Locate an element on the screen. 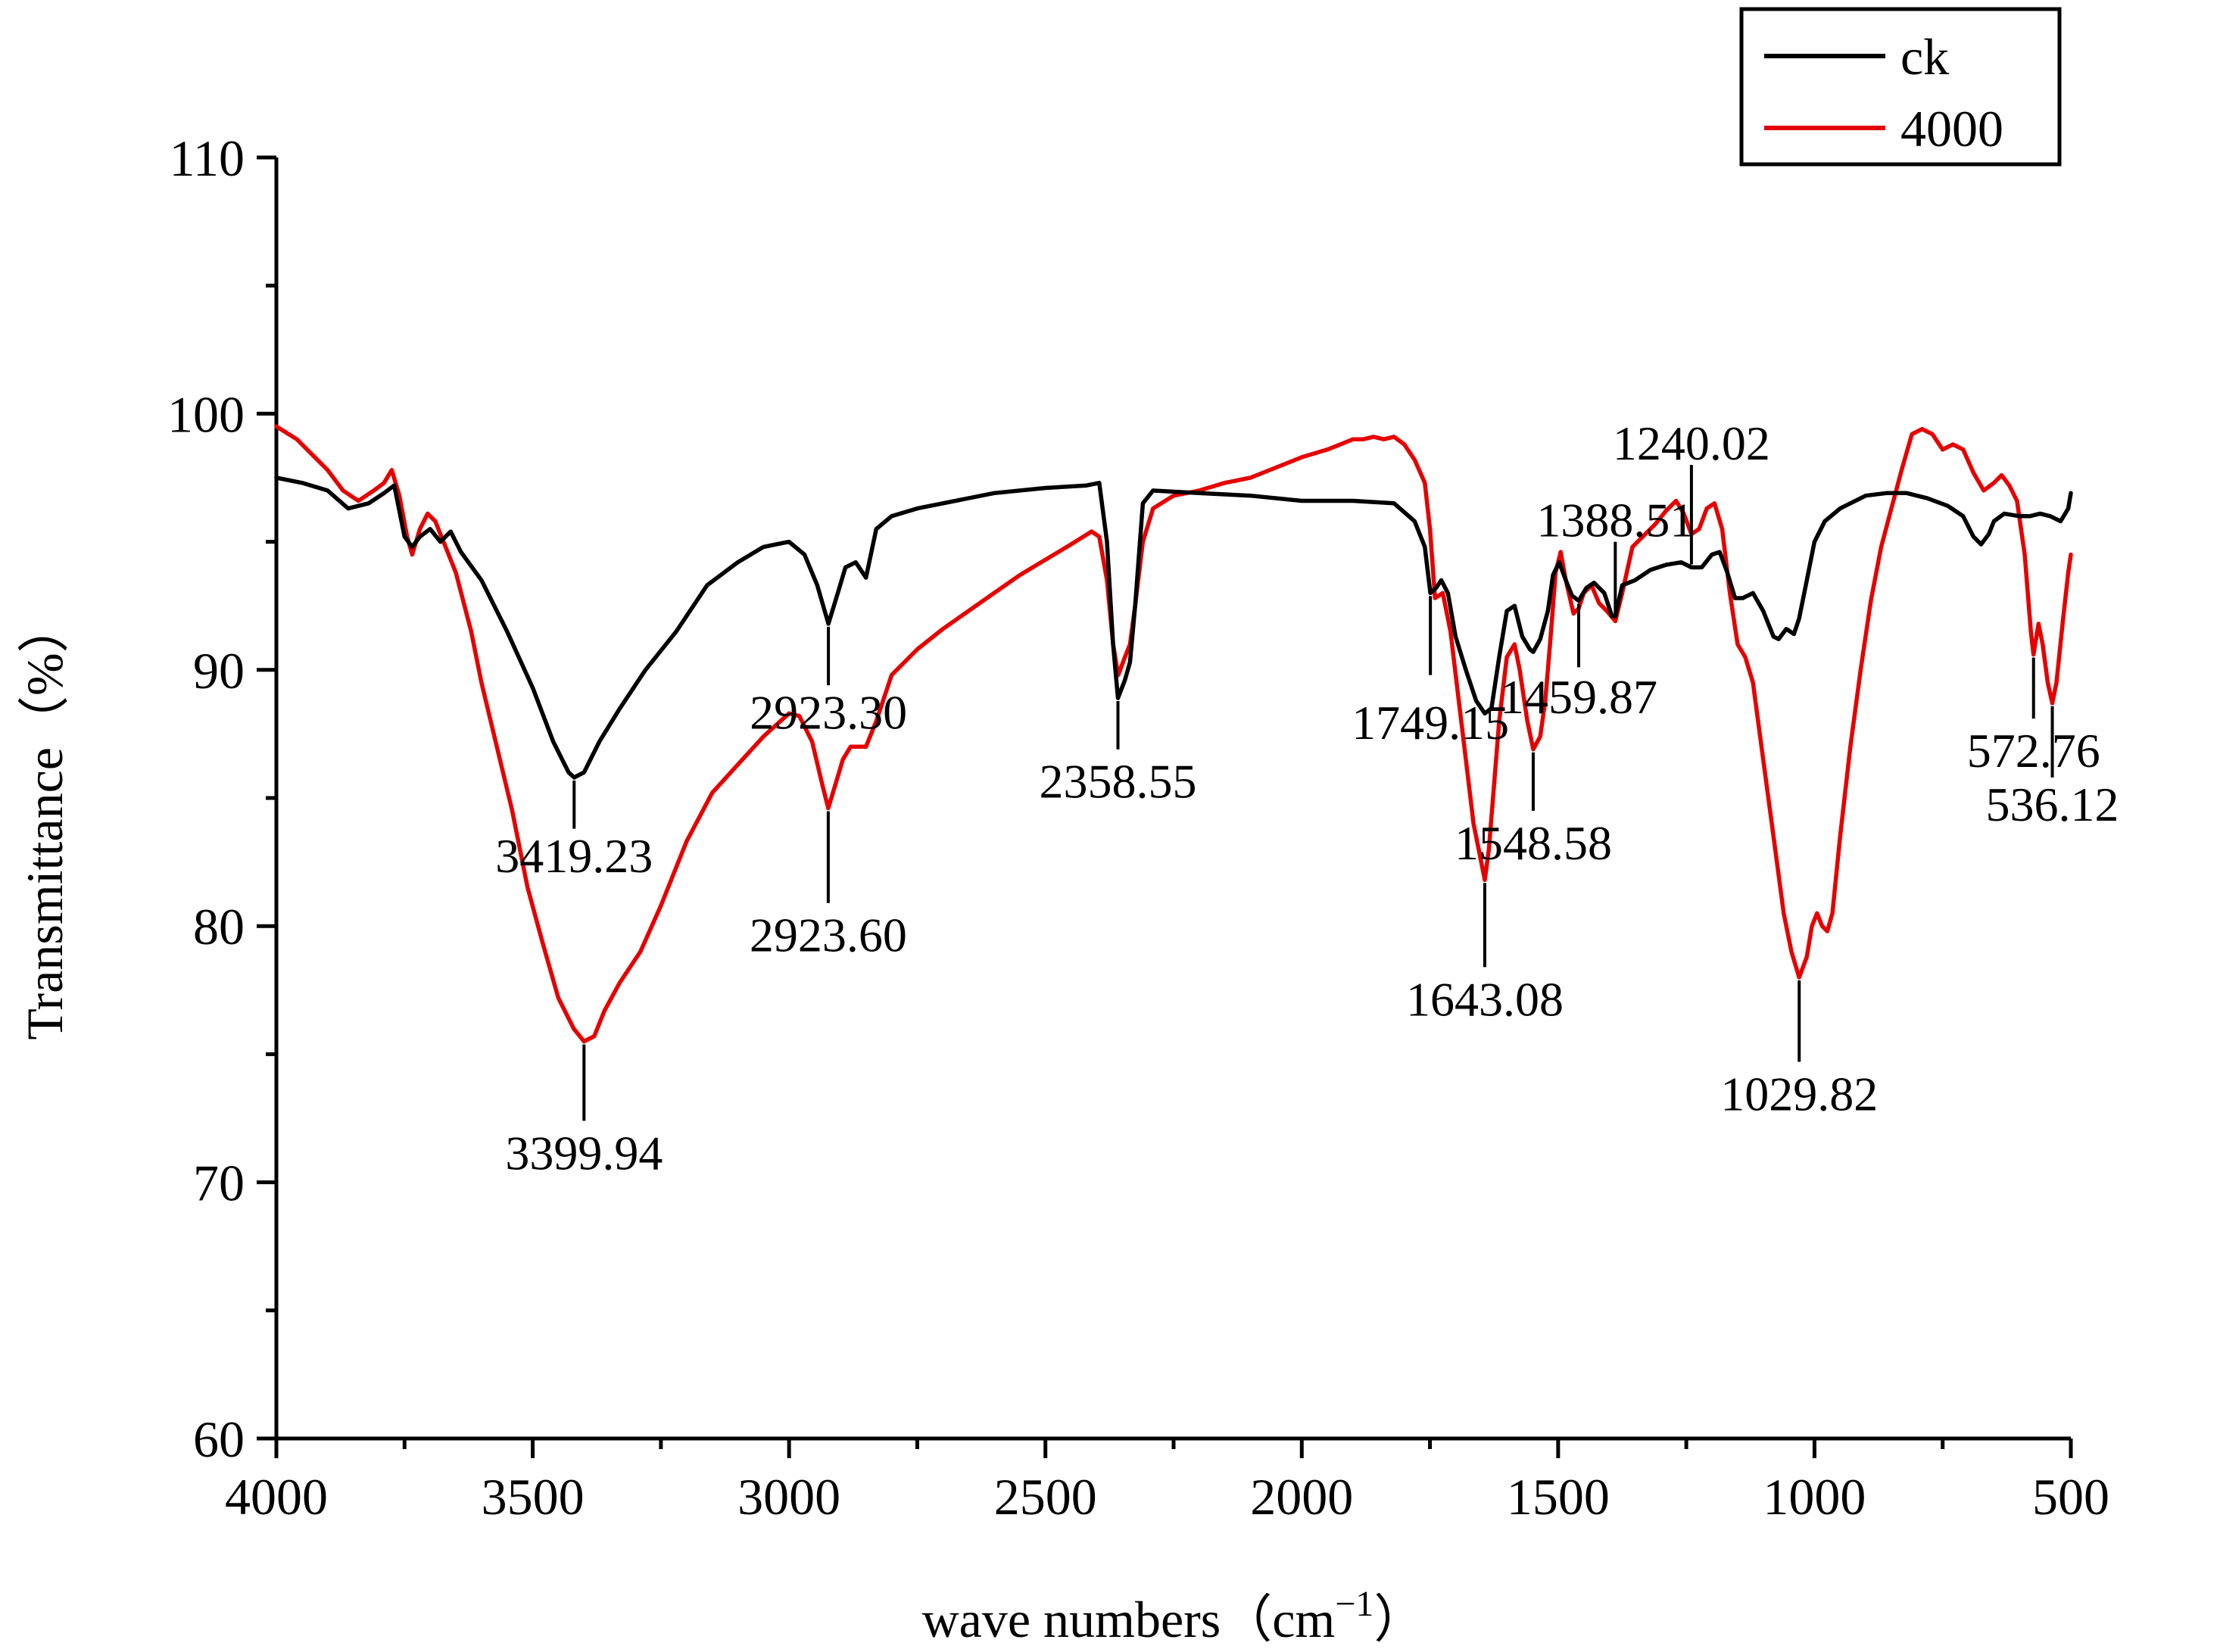 The image size is (2220, 1652). x-axis-label-superscript: −1 is located at coordinates (1354, 1604).